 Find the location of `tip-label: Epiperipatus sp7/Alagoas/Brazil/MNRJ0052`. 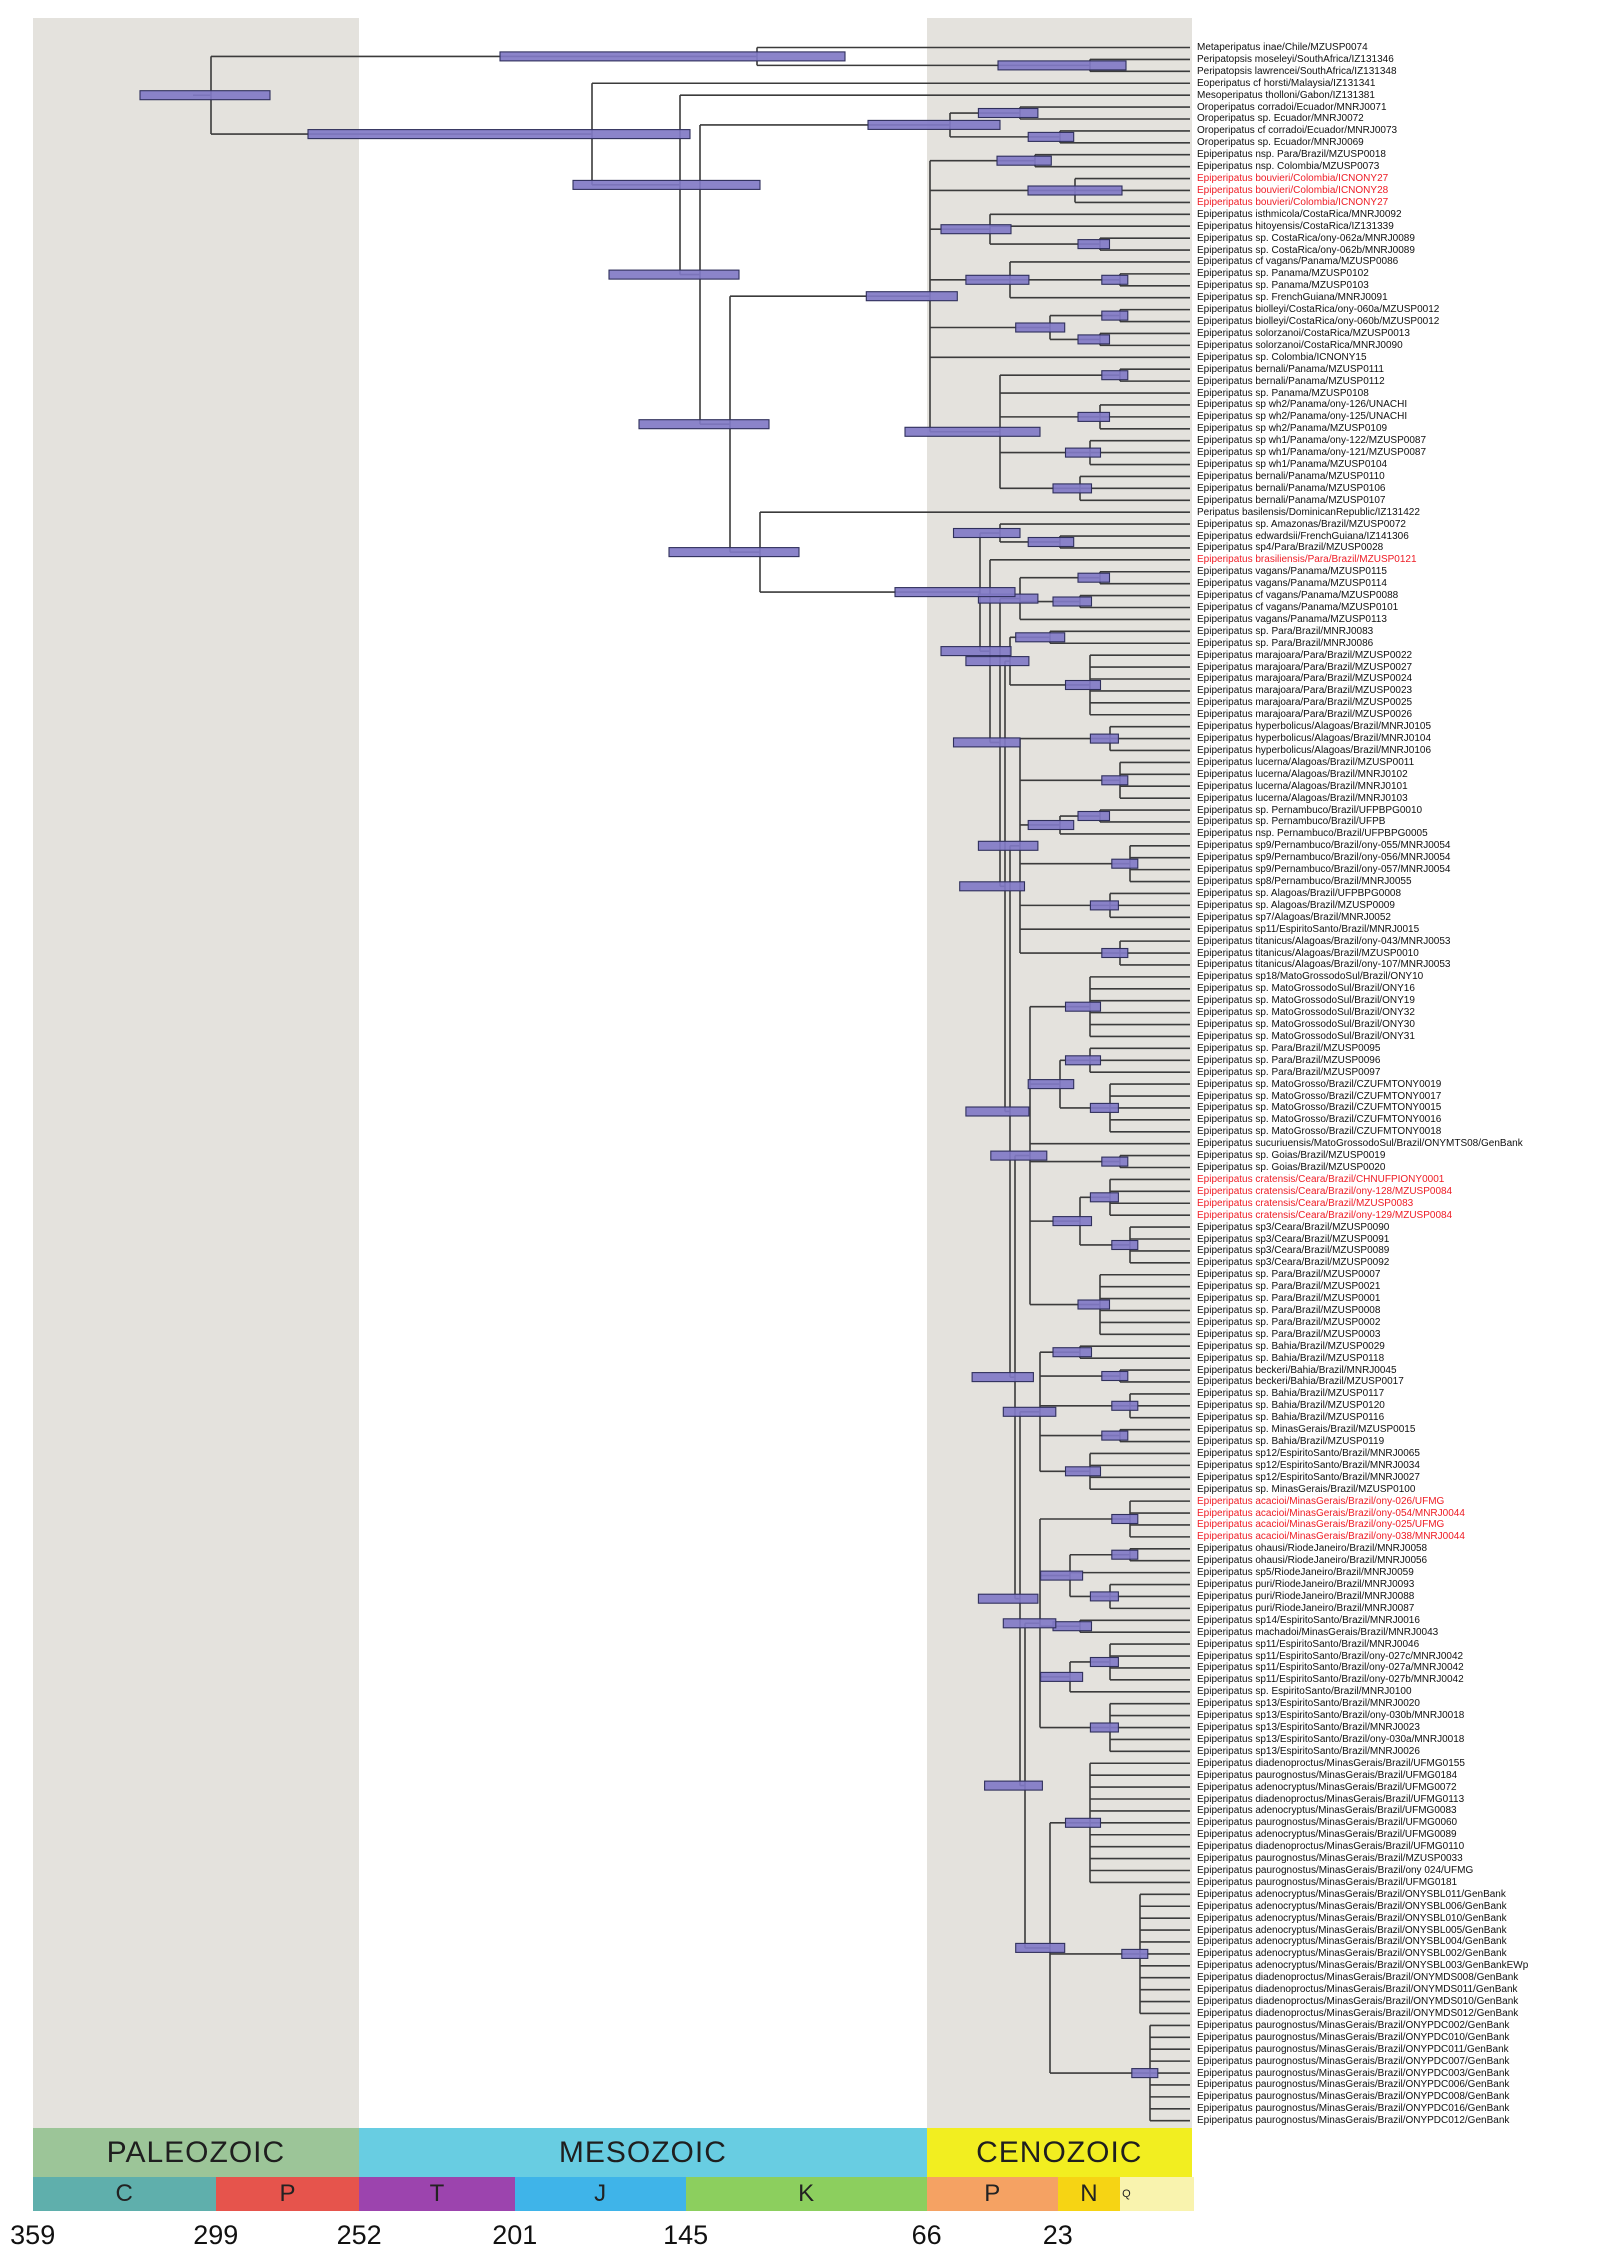

tip-label: Epiperipatus sp7/Alagoas/Brazil/MNRJ0052 is located at coordinates (1294, 917).